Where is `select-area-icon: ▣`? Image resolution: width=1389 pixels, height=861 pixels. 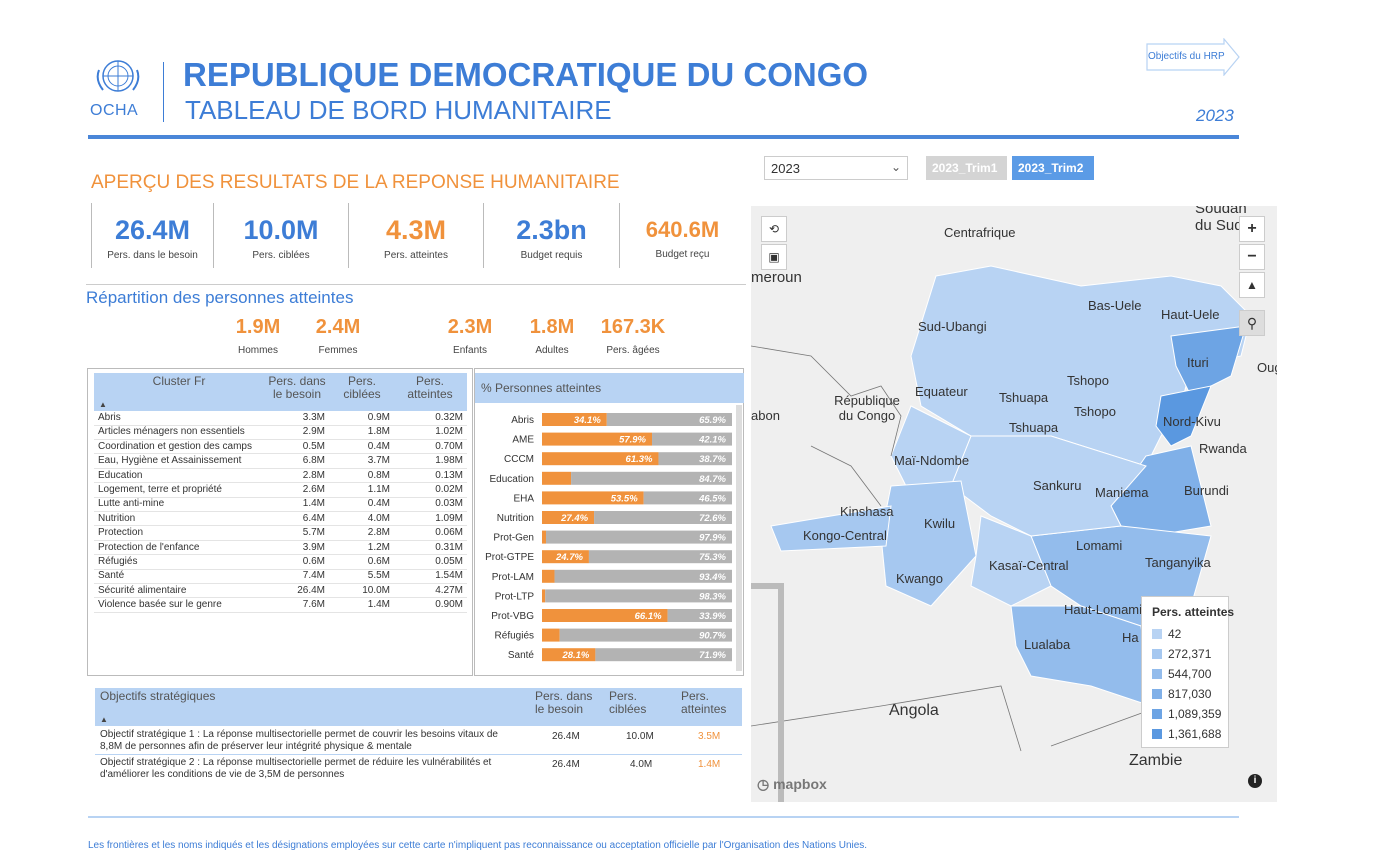
select-area-icon: ▣ is located at coordinates (774, 257).